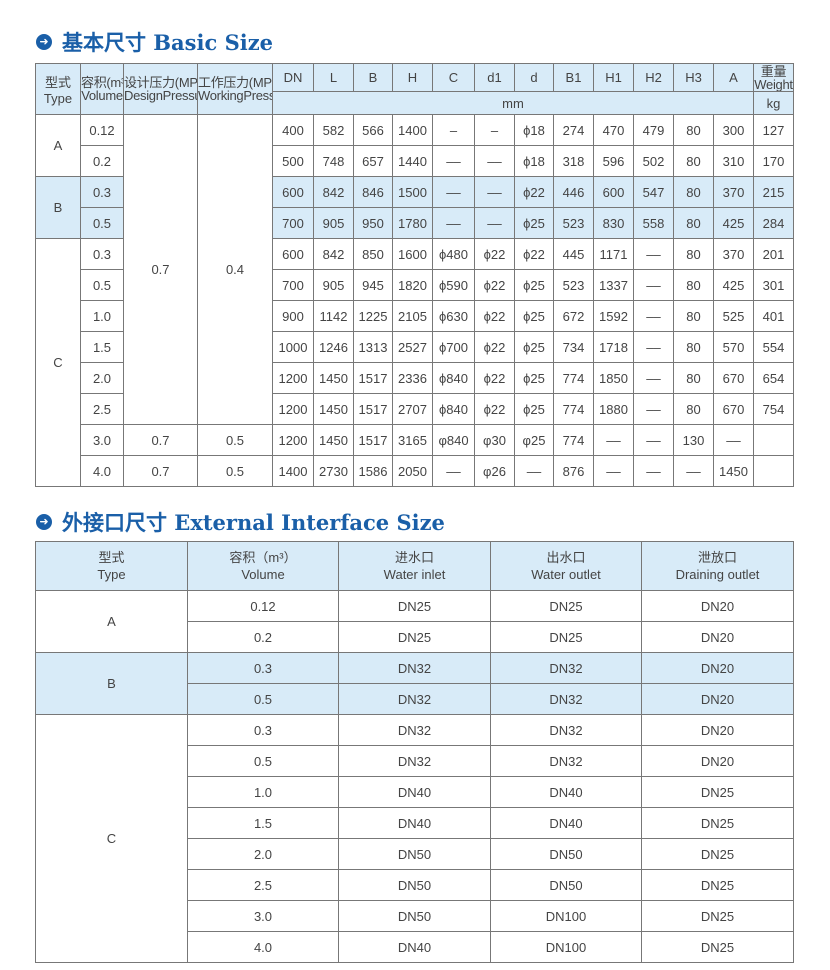  I want to click on header-h1: H1, so click(613, 77).